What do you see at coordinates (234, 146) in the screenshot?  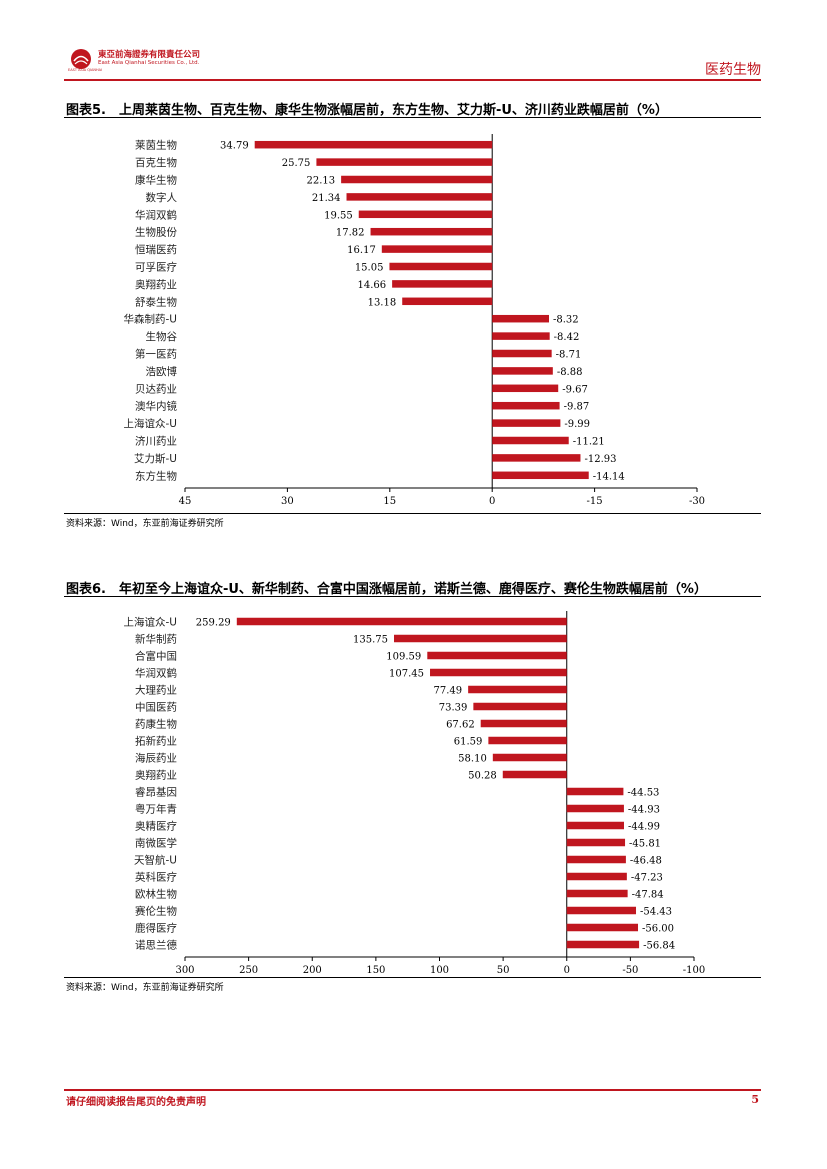 I see `data-label: 34.79` at bounding box center [234, 146].